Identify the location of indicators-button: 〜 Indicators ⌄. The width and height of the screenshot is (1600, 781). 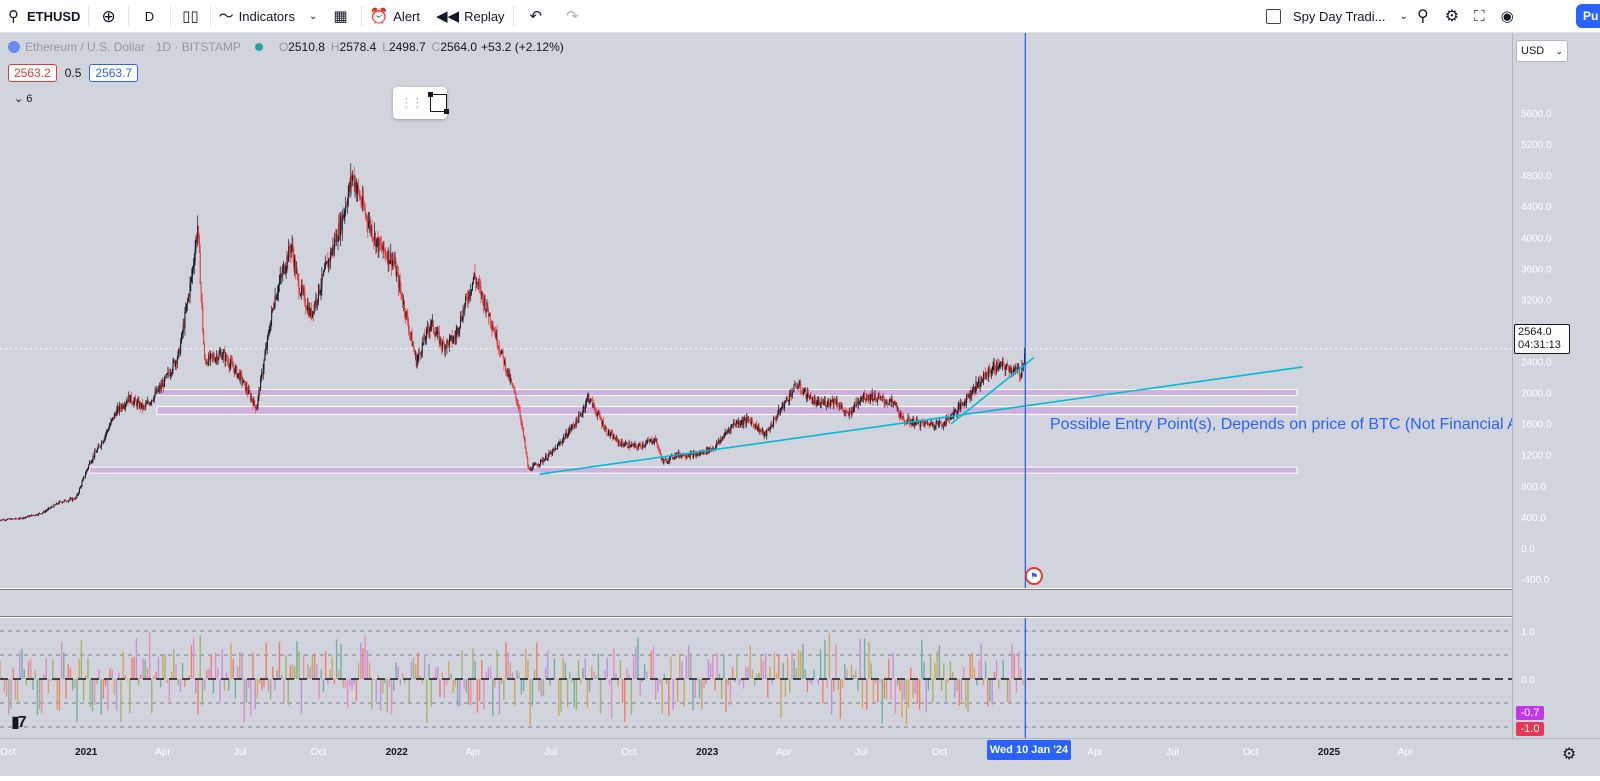
(268, 16).